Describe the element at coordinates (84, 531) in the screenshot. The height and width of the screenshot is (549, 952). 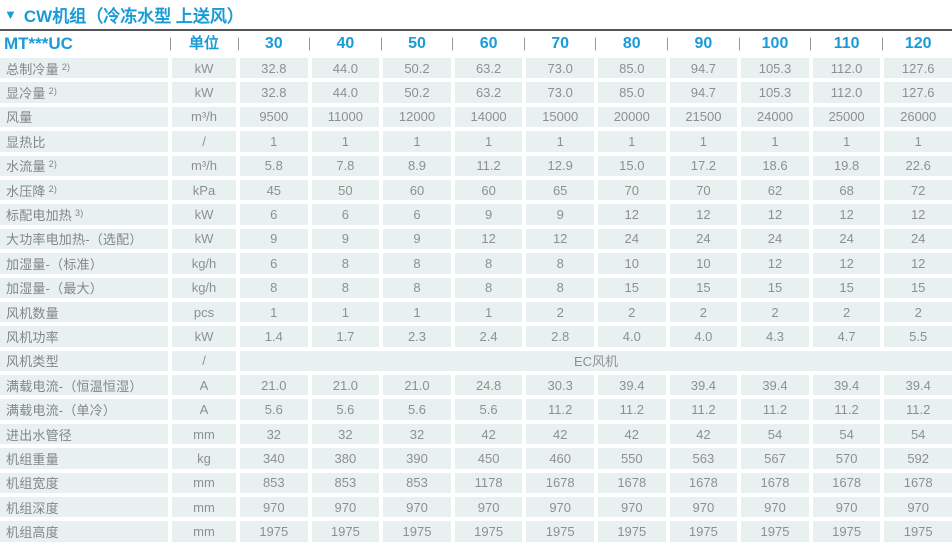
I see `row-label: 机组高度` at that location.